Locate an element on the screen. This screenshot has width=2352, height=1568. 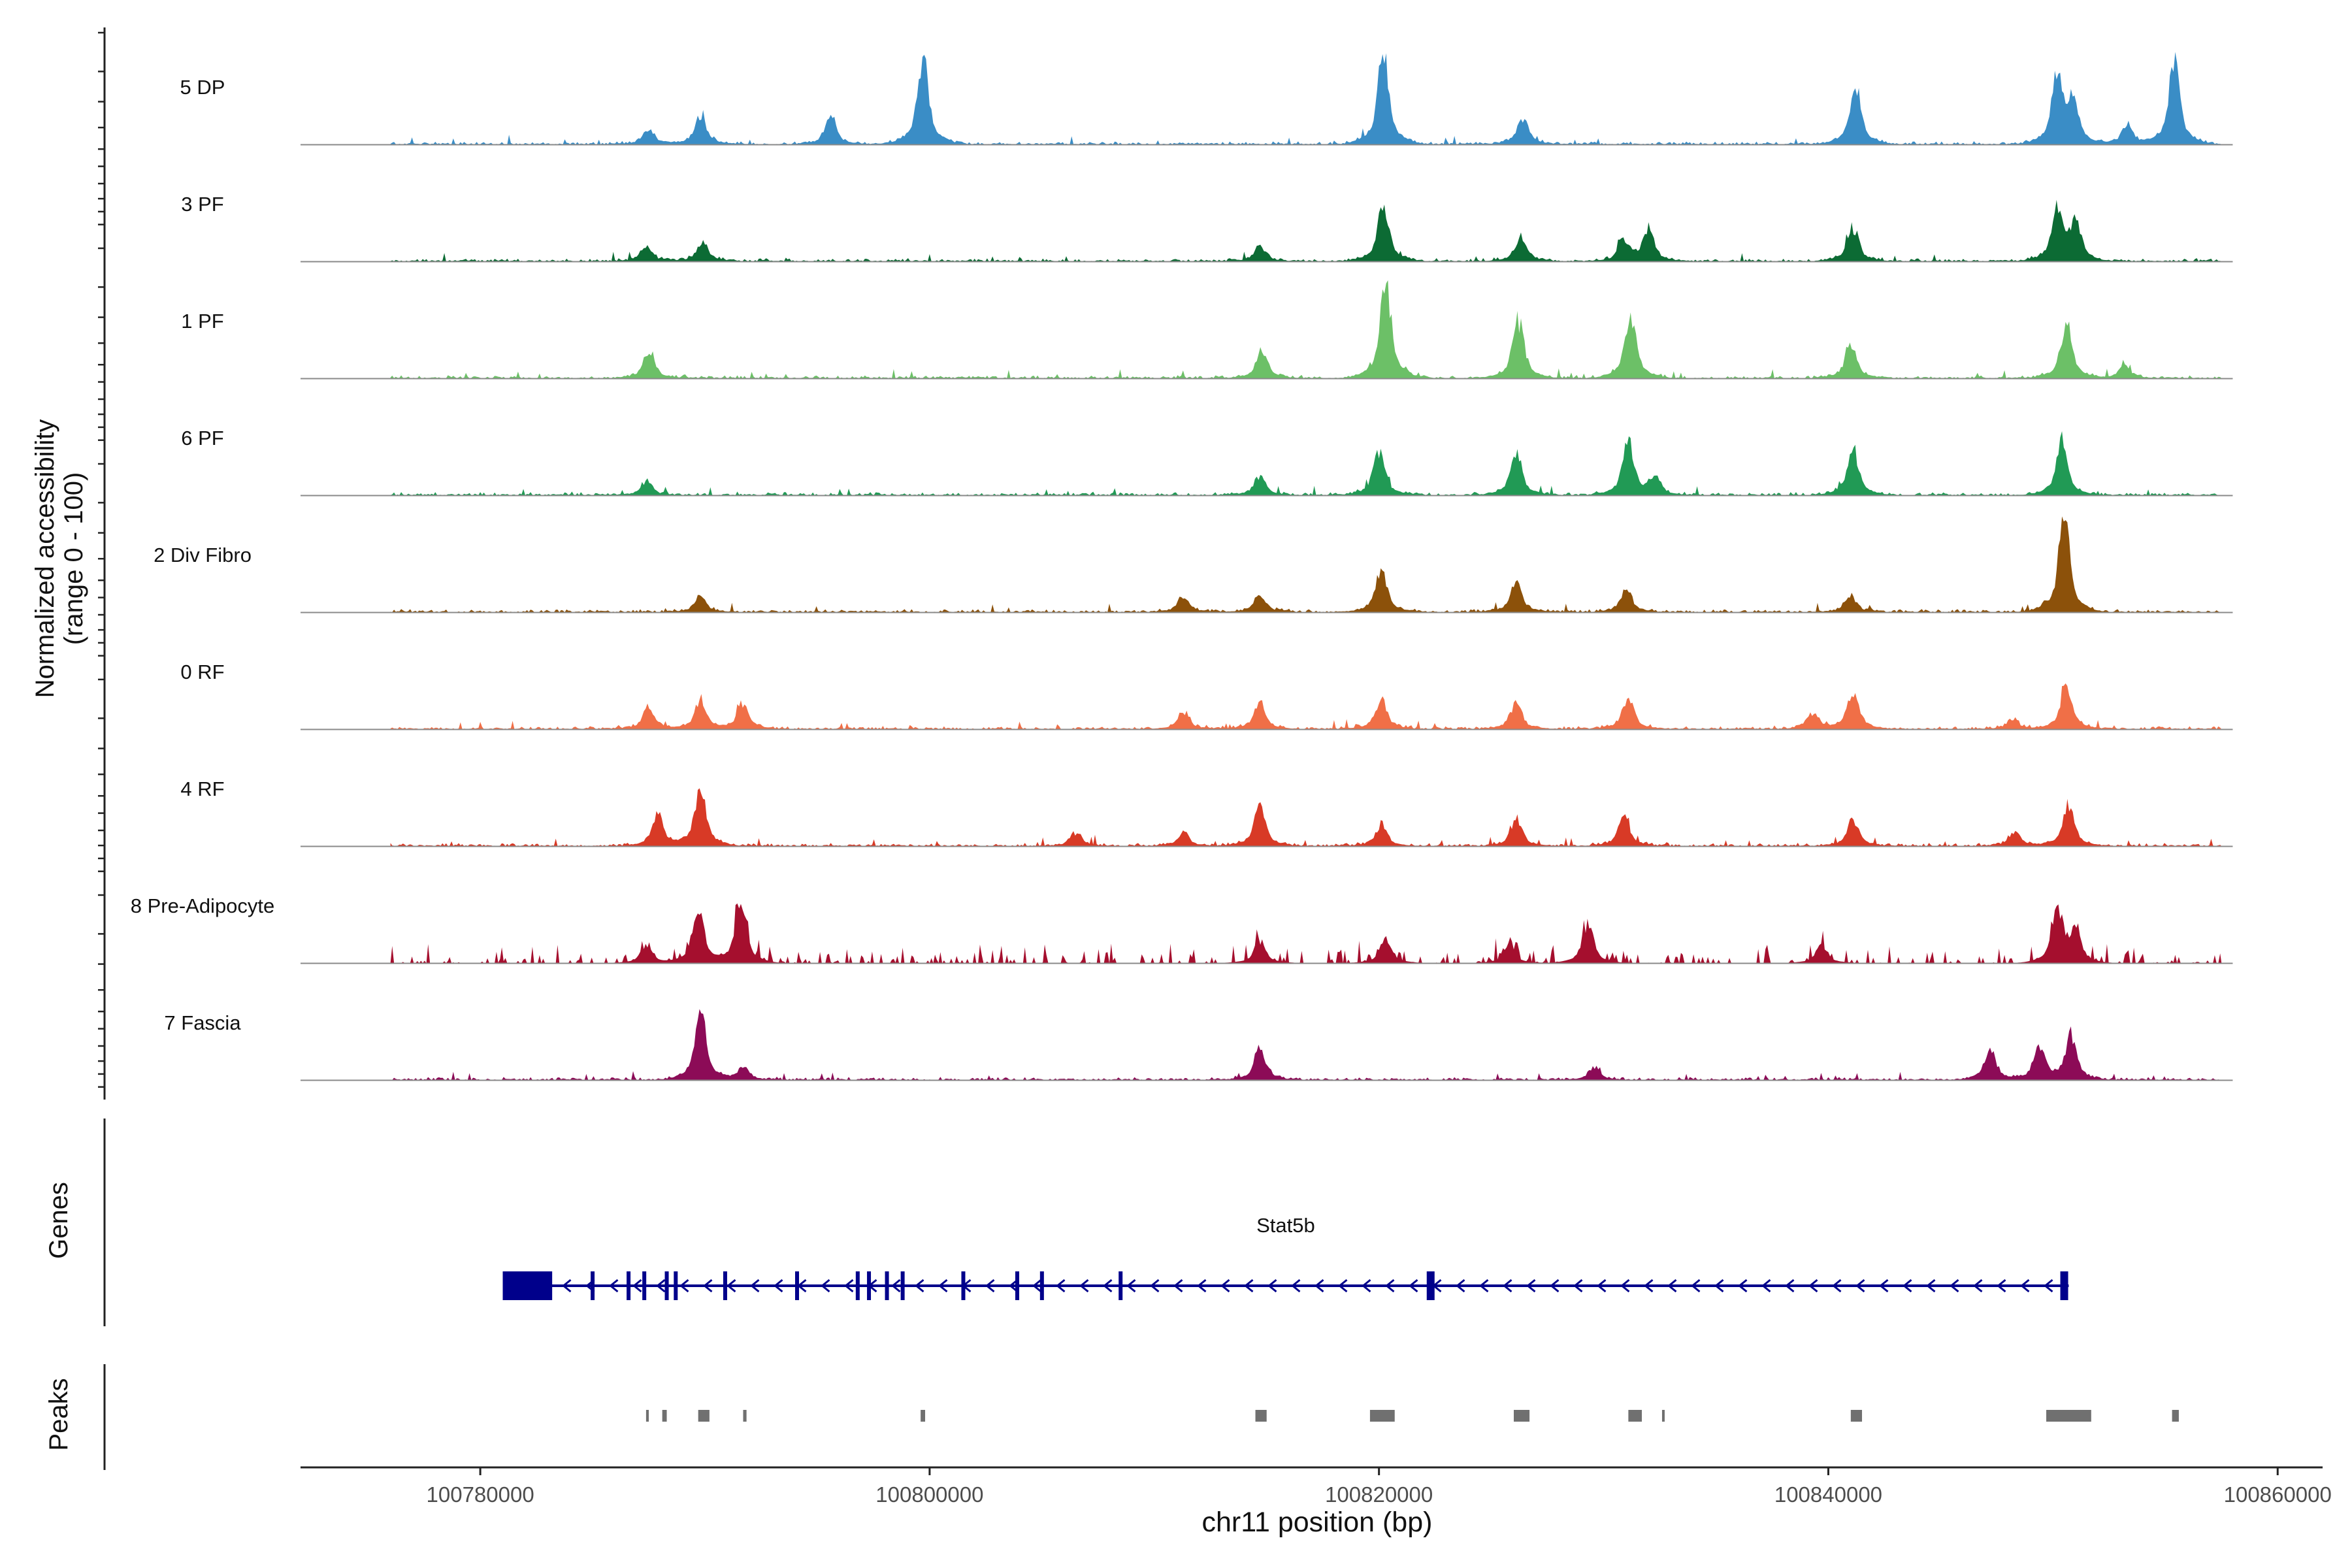
track-1-pf: 1 PF is located at coordinates (1207, 330).